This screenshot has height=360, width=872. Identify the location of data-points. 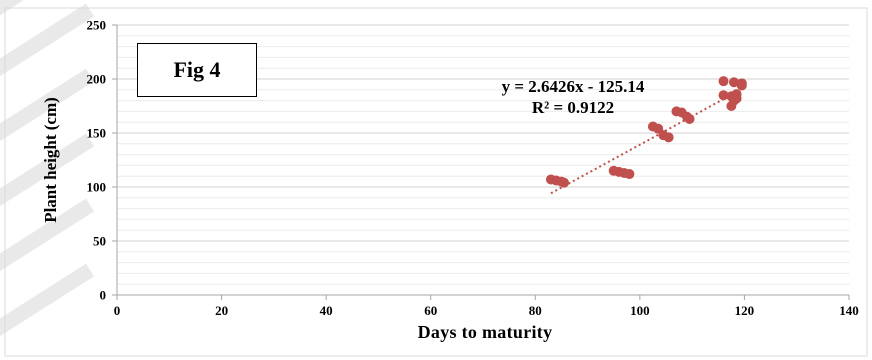
(646, 132).